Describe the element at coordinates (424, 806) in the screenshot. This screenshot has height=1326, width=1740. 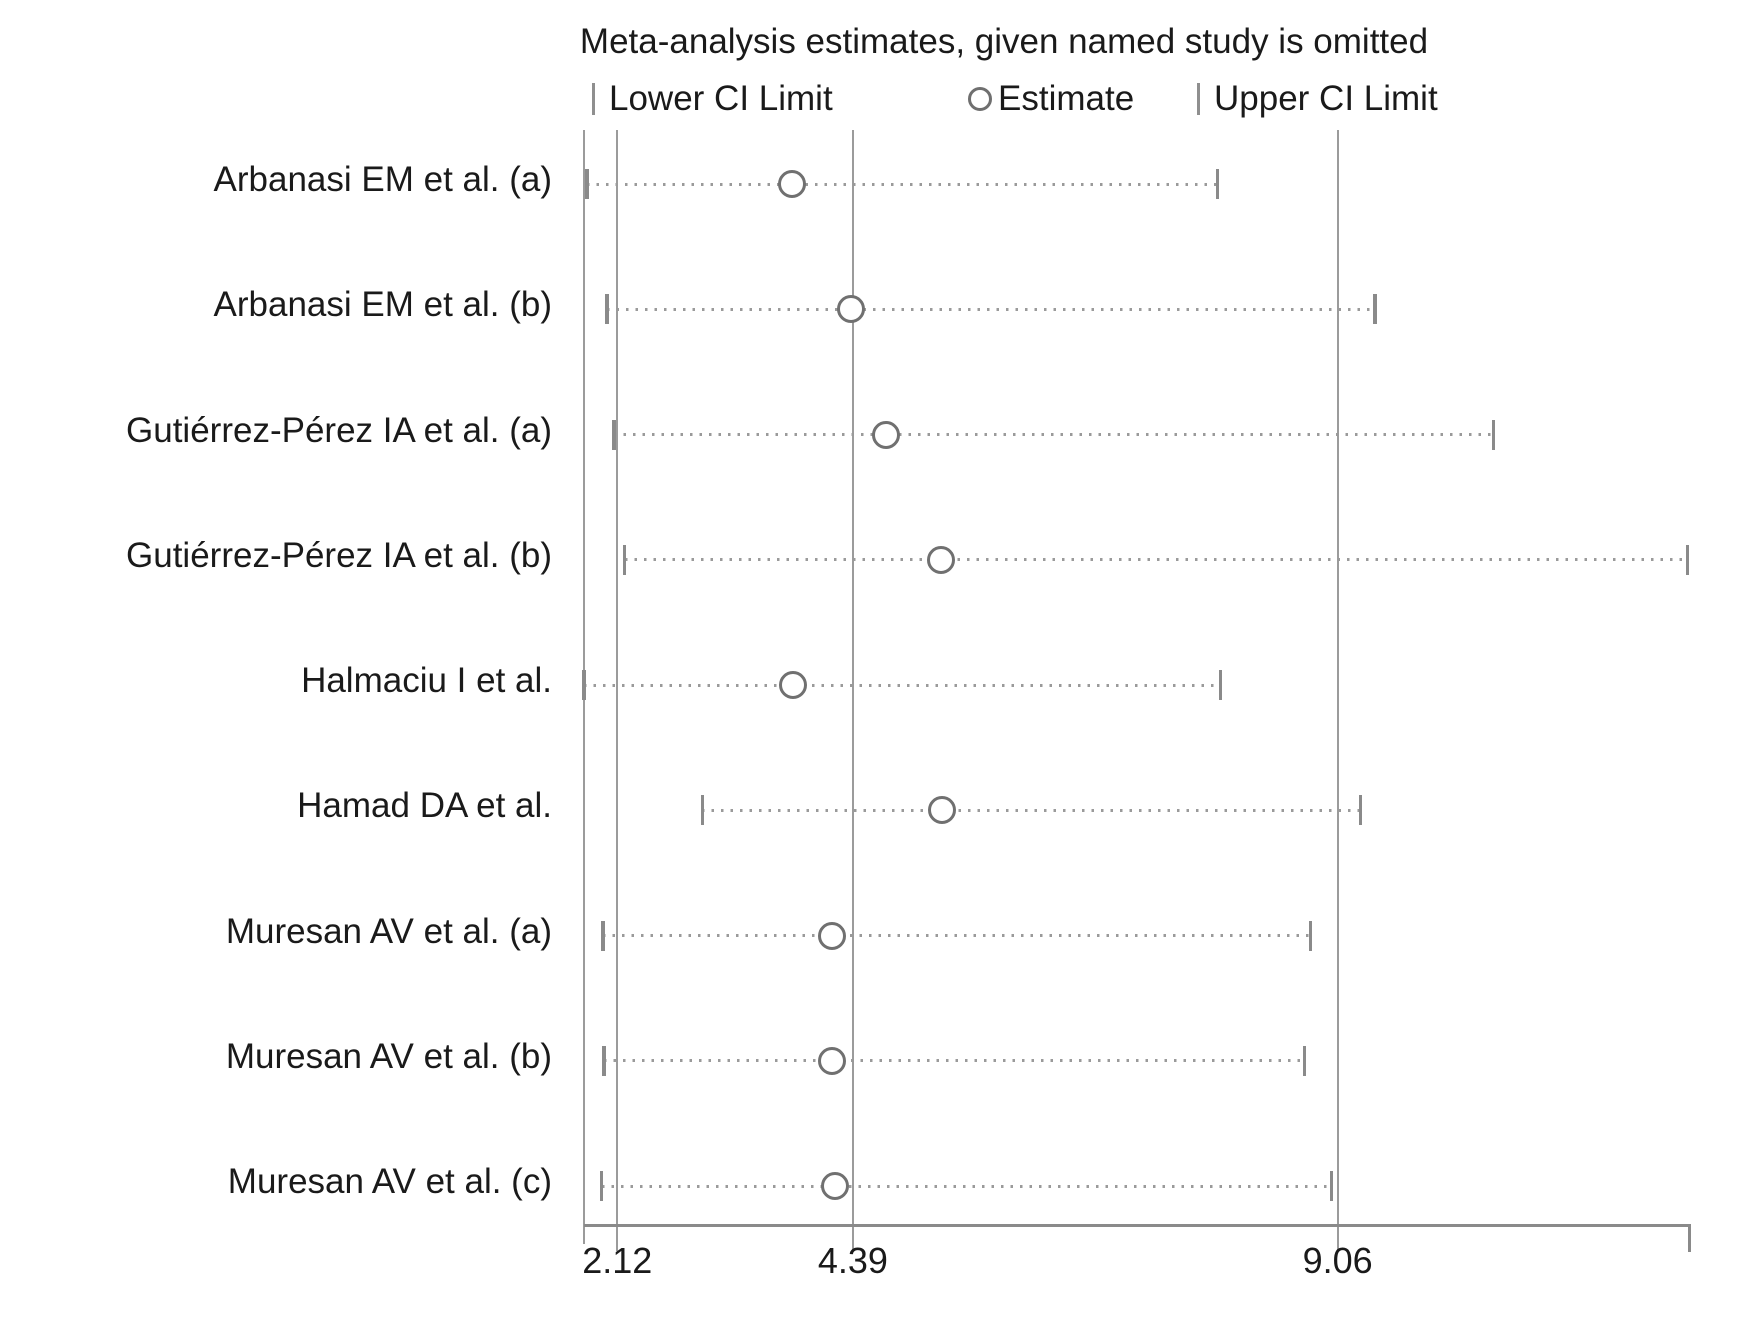
I see `study-row-label: Hamad DA et al.` at that location.